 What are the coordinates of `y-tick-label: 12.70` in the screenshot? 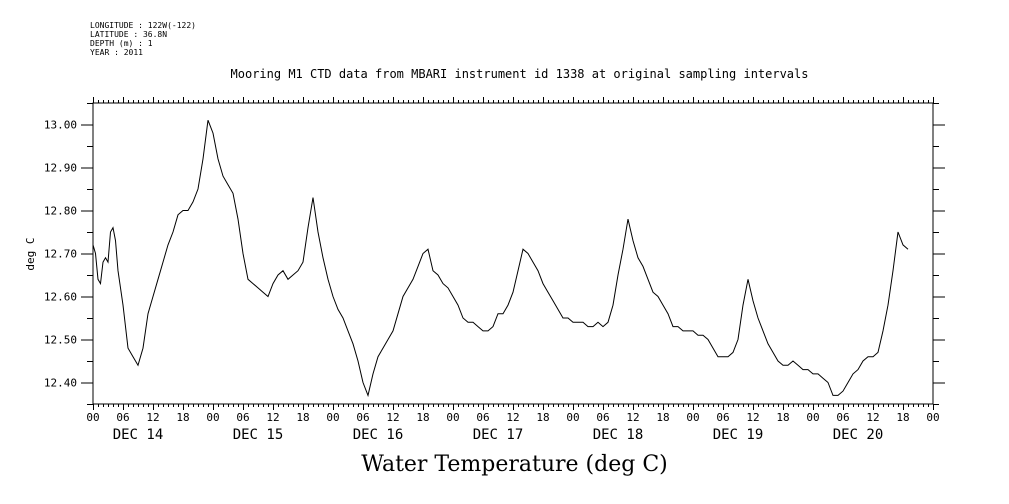 It's located at (60, 254).